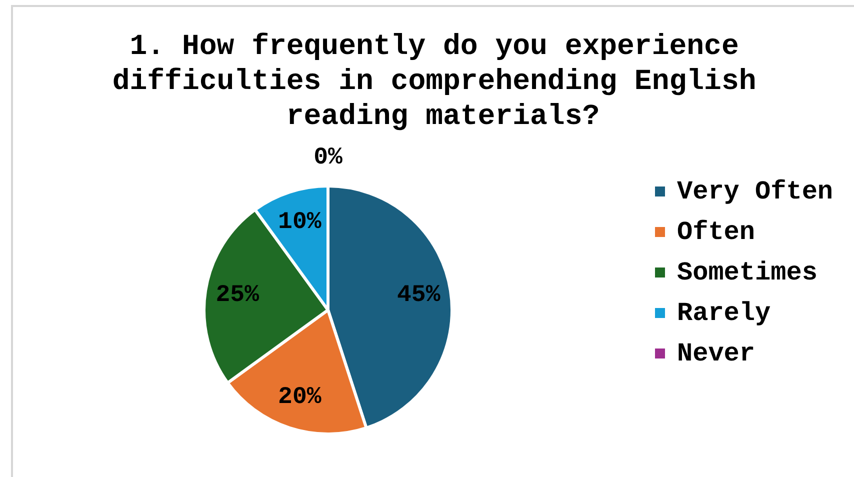  Describe the element at coordinates (300, 397) in the screenshot. I see `data-label: 20%` at that location.